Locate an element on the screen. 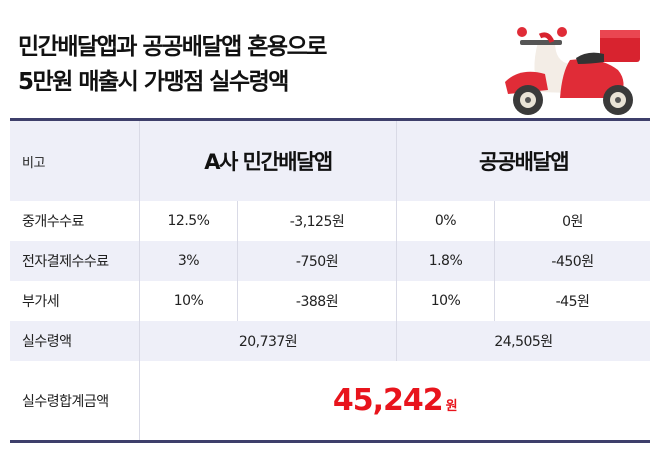 The height and width of the screenshot is (460, 660). private-rate: 10% is located at coordinates (188, 301).